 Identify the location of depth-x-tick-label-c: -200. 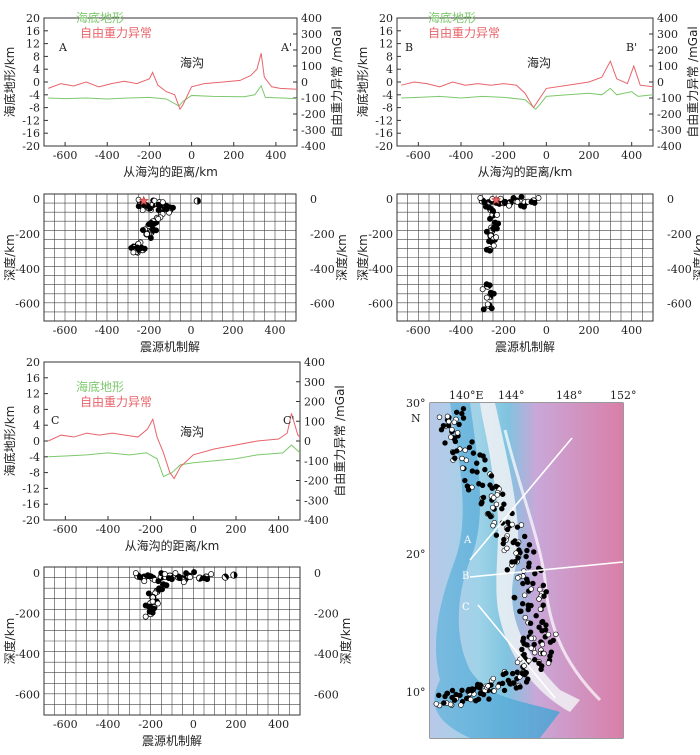
(150, 724).